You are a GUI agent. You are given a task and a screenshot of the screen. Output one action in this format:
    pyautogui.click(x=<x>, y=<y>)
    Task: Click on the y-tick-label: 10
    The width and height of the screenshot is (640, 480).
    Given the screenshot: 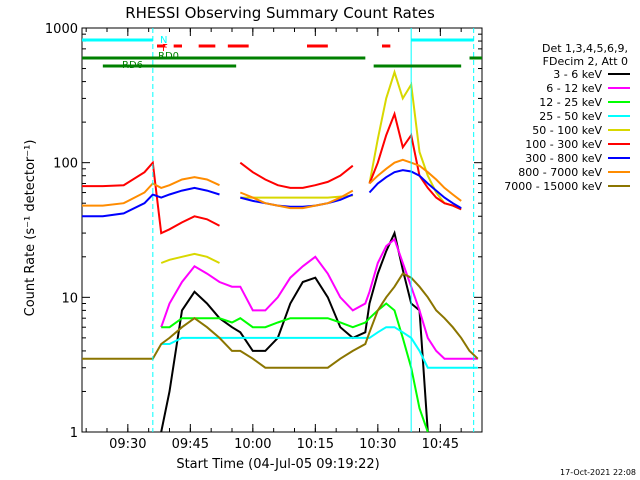 What is the action you would take?
    pyautogui.click(x=69, y=298)
    